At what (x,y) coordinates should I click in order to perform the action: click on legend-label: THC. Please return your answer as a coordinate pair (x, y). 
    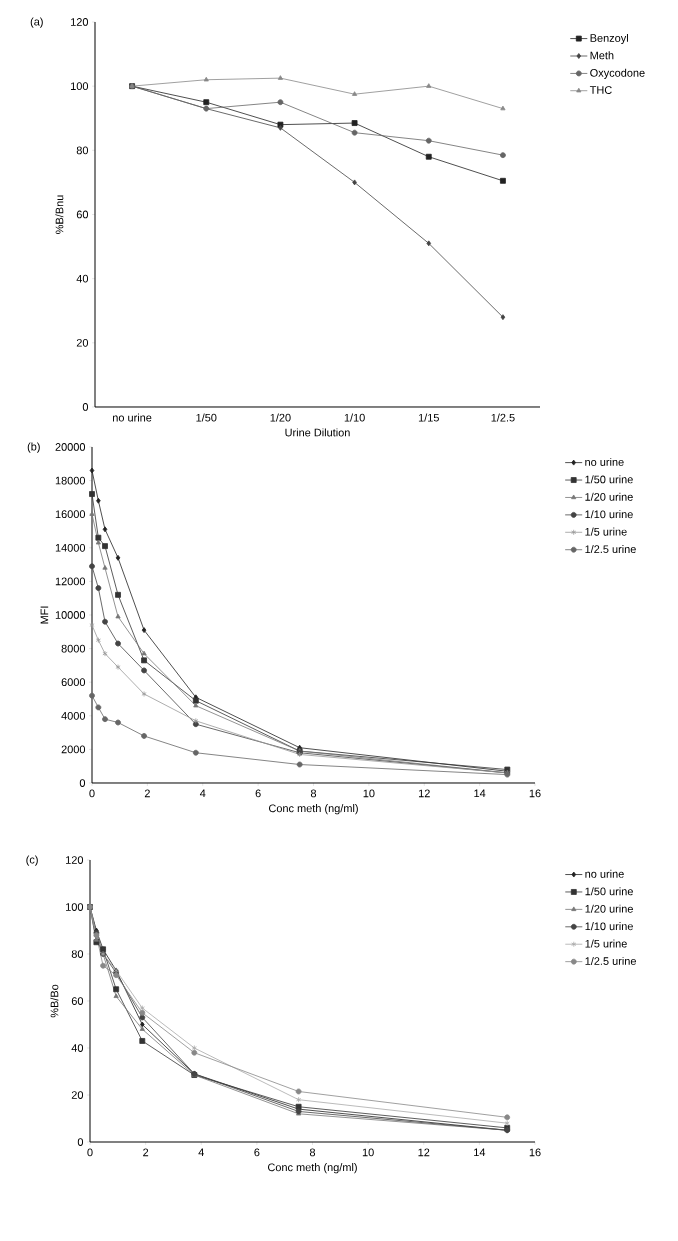
    Looking at the image, I should click on (600, 90).